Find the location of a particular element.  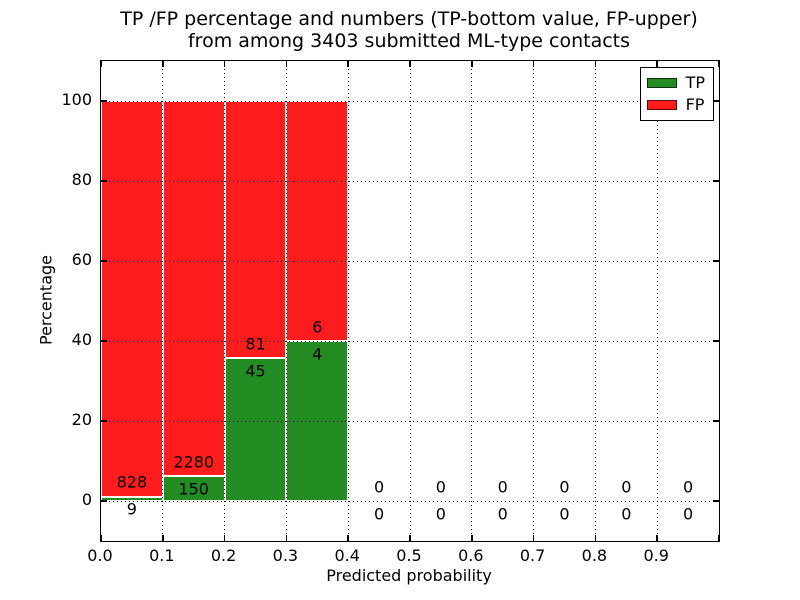

tp-count-label: 9 is located at coordinates (131, 509).